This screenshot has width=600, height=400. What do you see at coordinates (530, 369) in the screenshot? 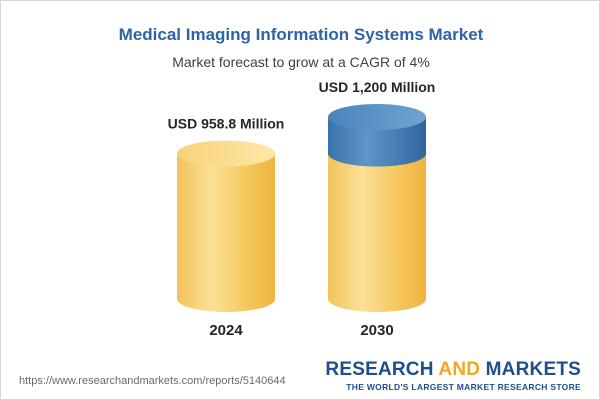
I see `brand-name-part3: MARKETS` at bounding box center [530, 369].